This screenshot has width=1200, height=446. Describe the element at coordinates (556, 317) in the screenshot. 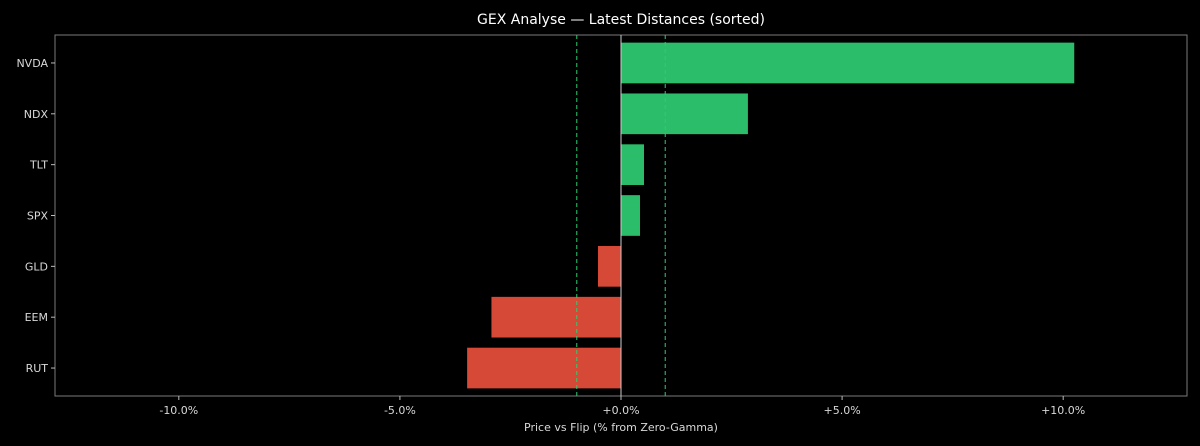

I see `bar-eem` at that location.